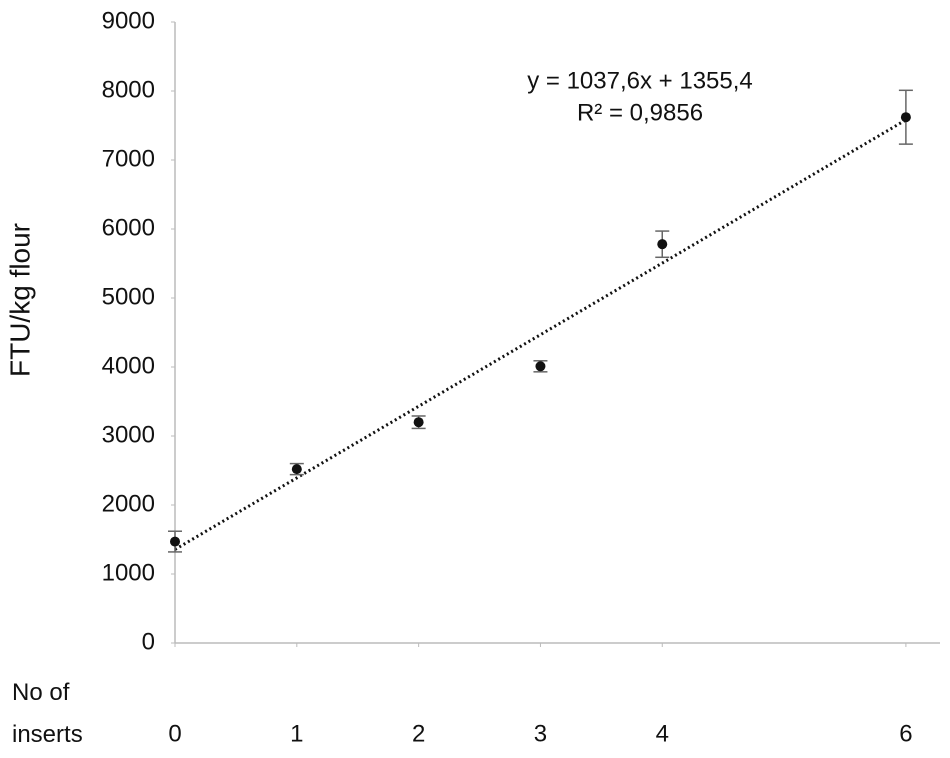 The width and height of the screenshot is (950, 758). Describe the element at coordinates (128, 227) in the screenshot. I see `y-tick-label: 6000` at that location.